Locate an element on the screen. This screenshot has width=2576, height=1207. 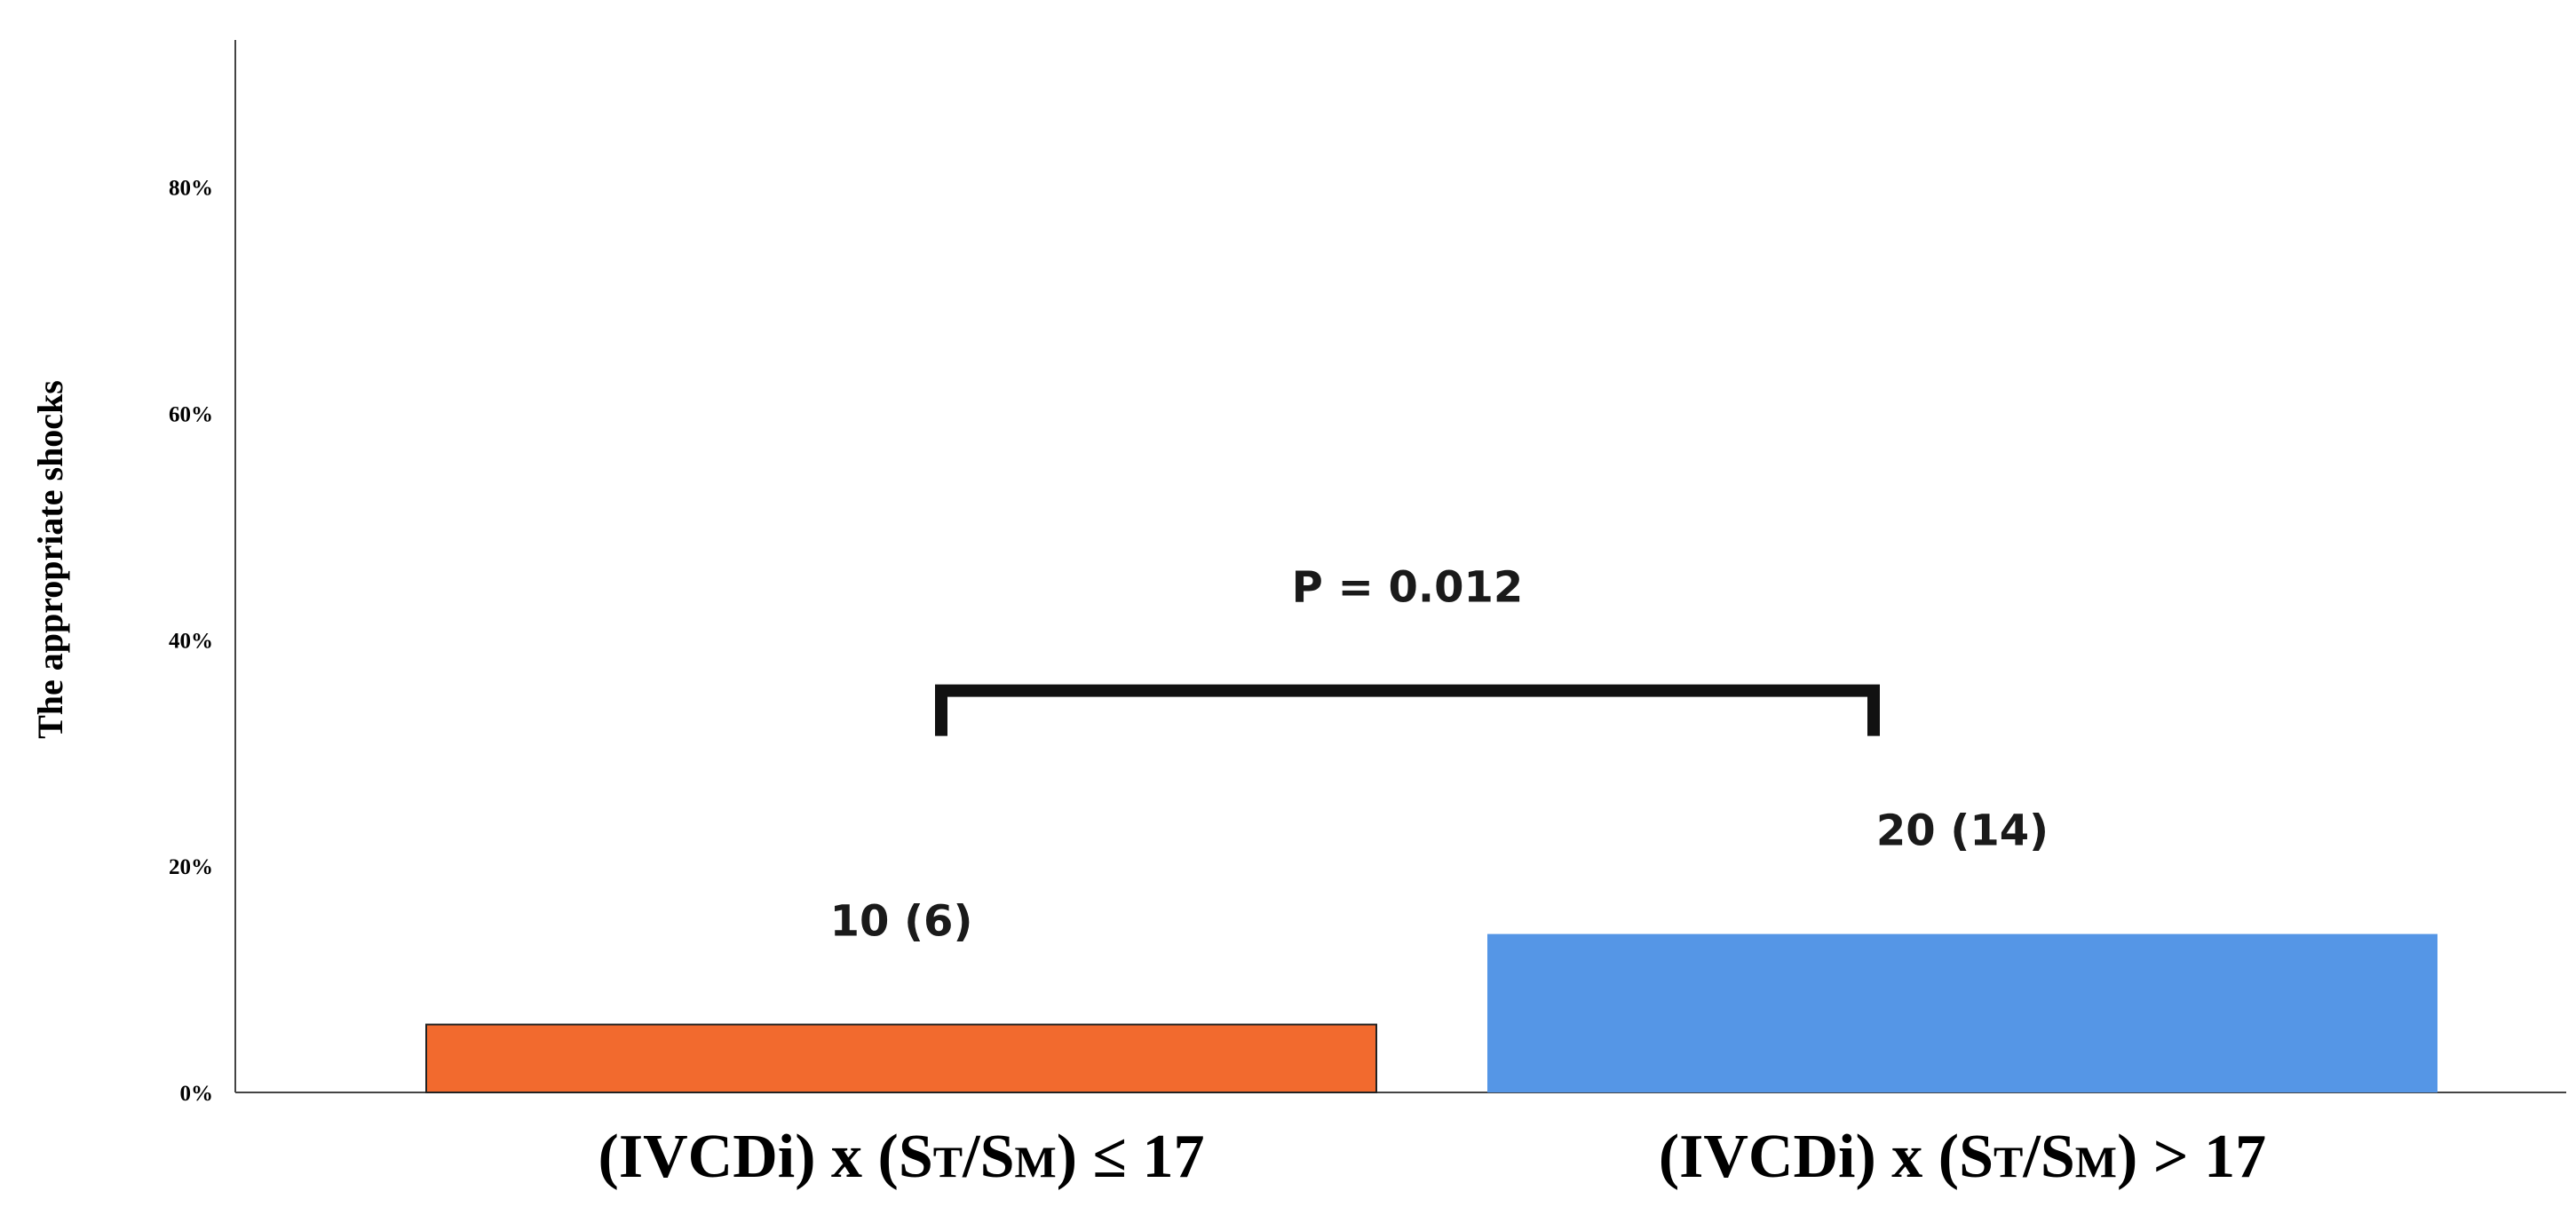
bracket-line is located at coordinates (1408, 710).